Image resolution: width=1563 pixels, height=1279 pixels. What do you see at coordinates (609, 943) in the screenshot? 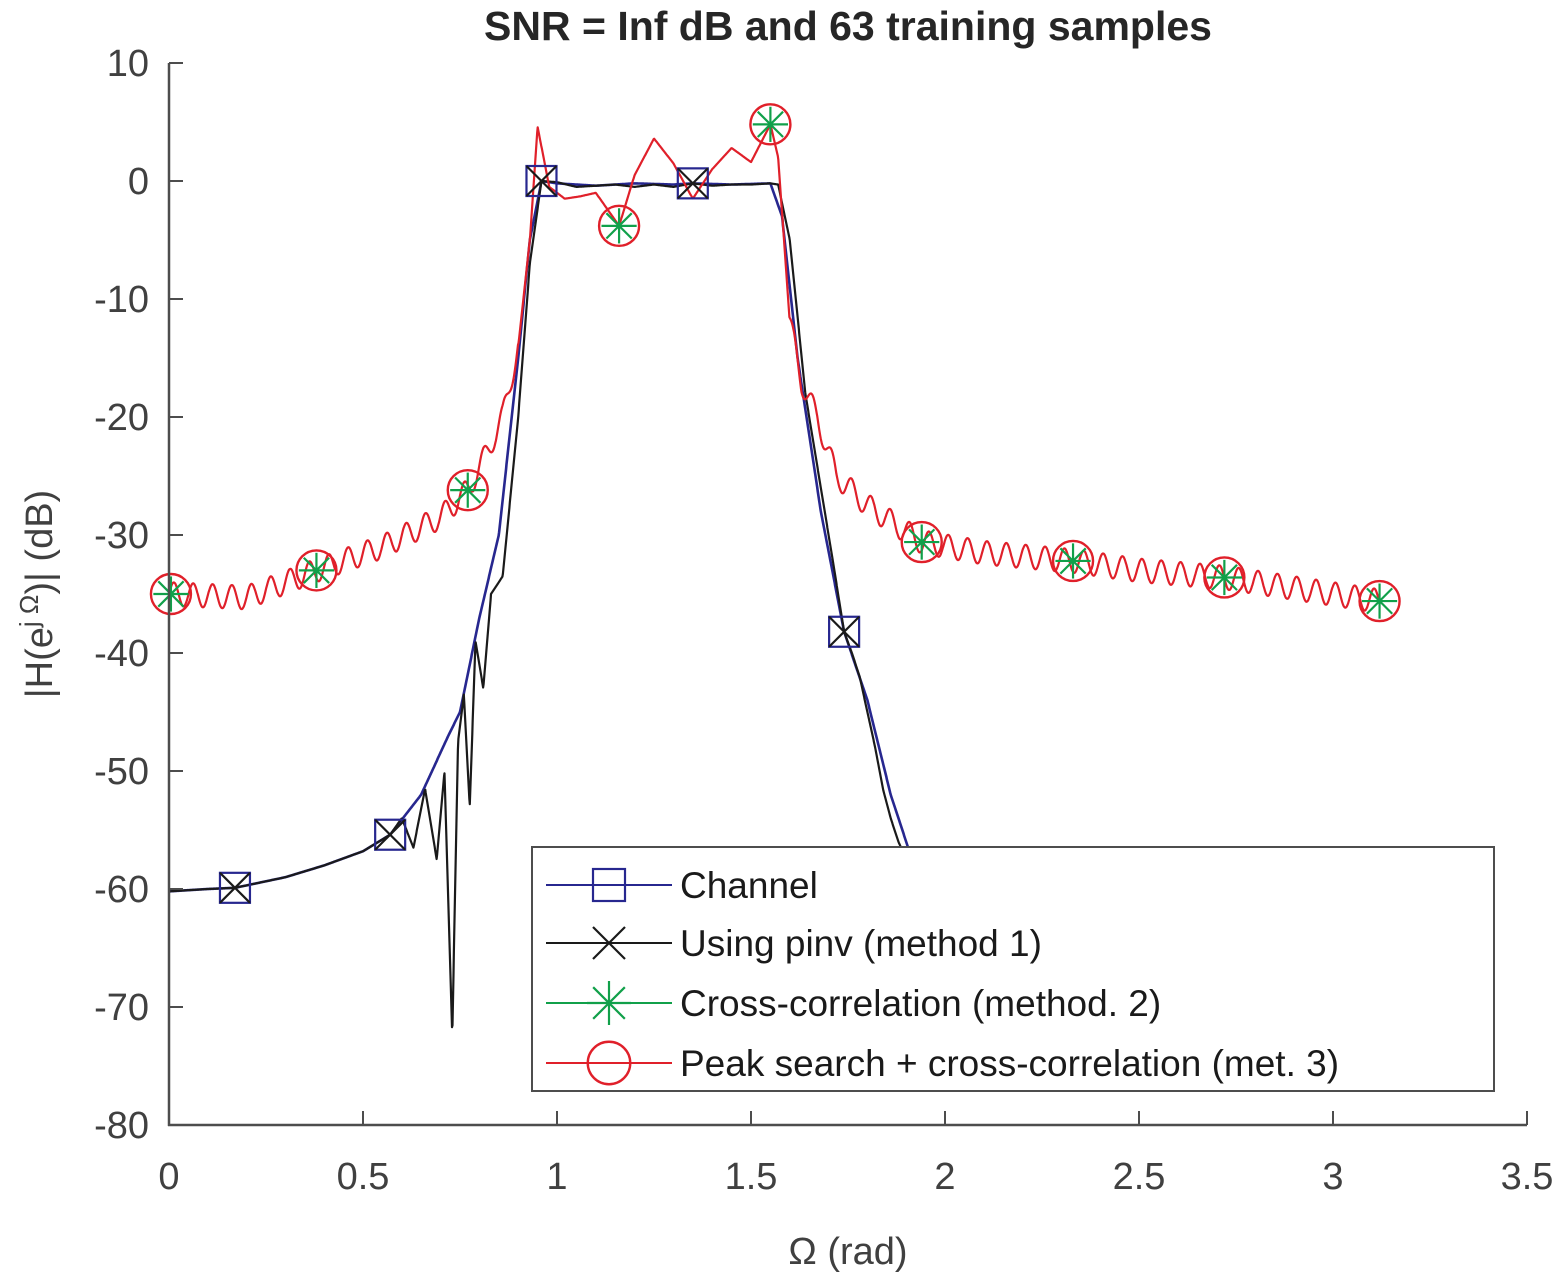
I see `legend-marker-x` at bounding box center [609, 943].